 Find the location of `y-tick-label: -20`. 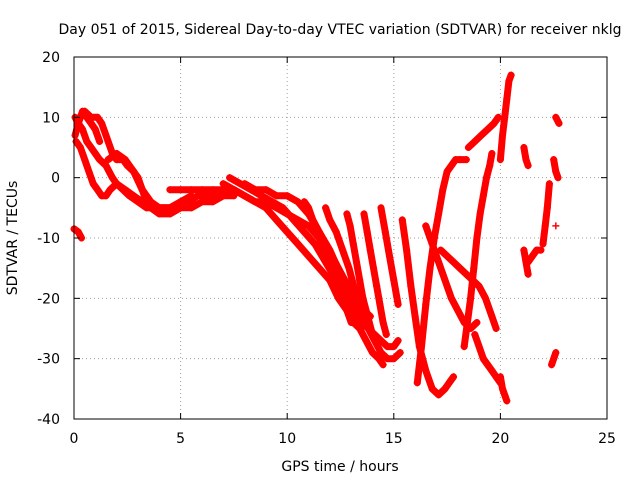

y-tick-label: -20 is located at coordinates (48, 299).